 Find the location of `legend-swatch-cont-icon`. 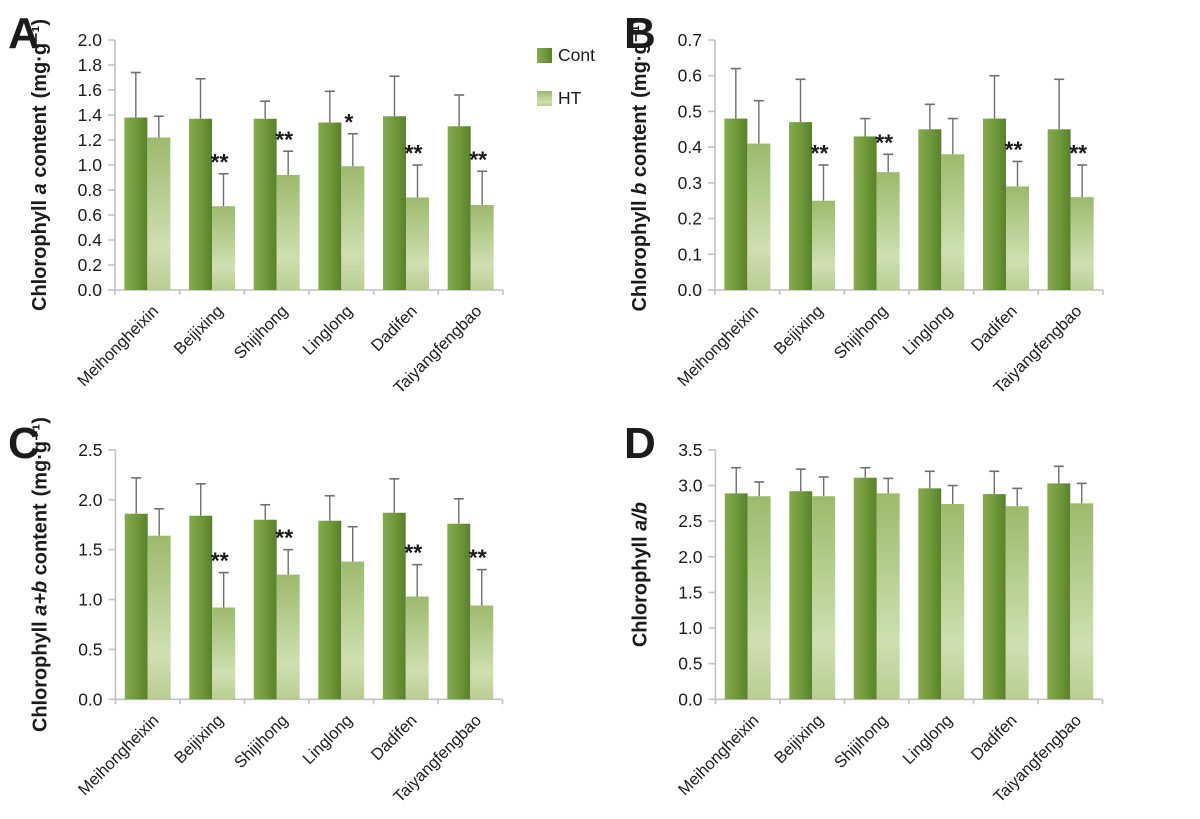

legend-swatch-cont-icon is located at coordinates (544, 55).